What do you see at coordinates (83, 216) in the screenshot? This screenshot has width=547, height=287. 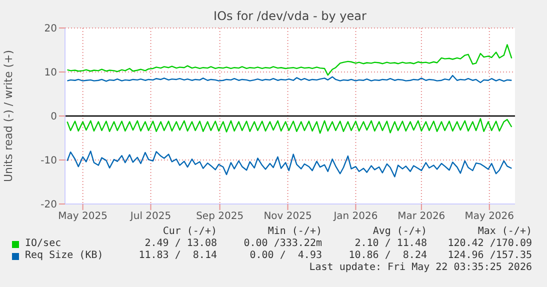 I see `x-tick-label: May 2025` at bounding box center [83, 216].